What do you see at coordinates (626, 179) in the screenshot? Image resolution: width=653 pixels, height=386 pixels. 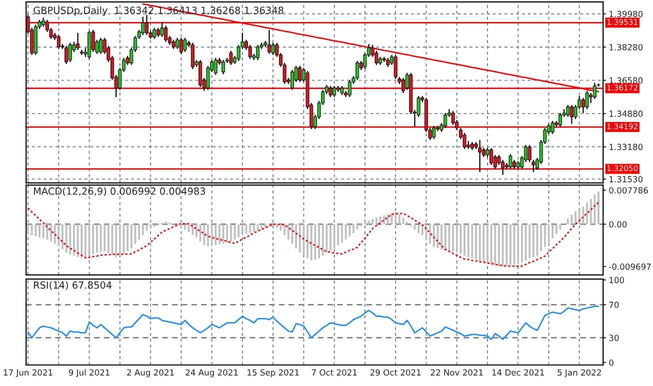 I see `y-tick-label: 1.31530` at bounding box center [626, 179].